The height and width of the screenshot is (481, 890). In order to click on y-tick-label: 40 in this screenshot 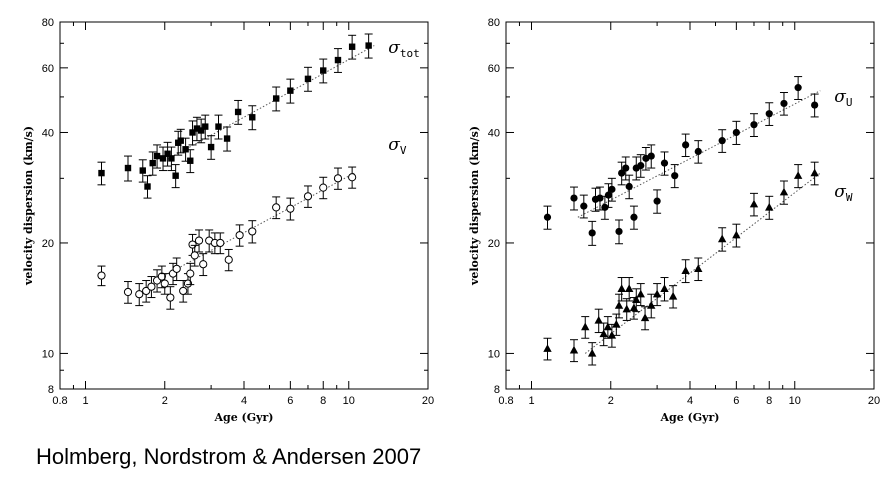, I will do `click(494, 133)`.